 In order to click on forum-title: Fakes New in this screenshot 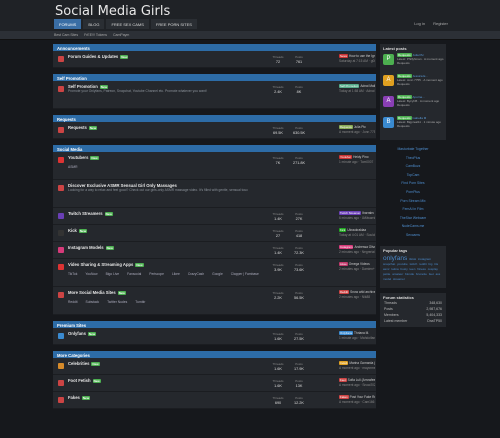, I will do `click(79, 397)`.